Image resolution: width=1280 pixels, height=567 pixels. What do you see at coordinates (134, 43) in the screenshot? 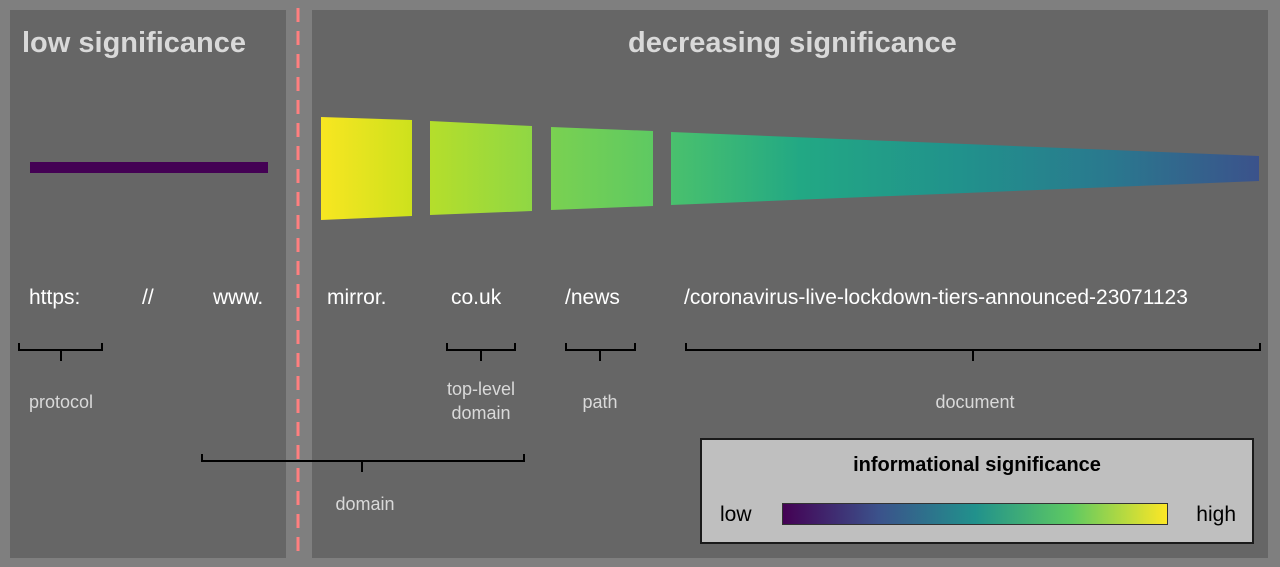
I see `low-significance-heading: low significance` at bounding box center [134, 43].